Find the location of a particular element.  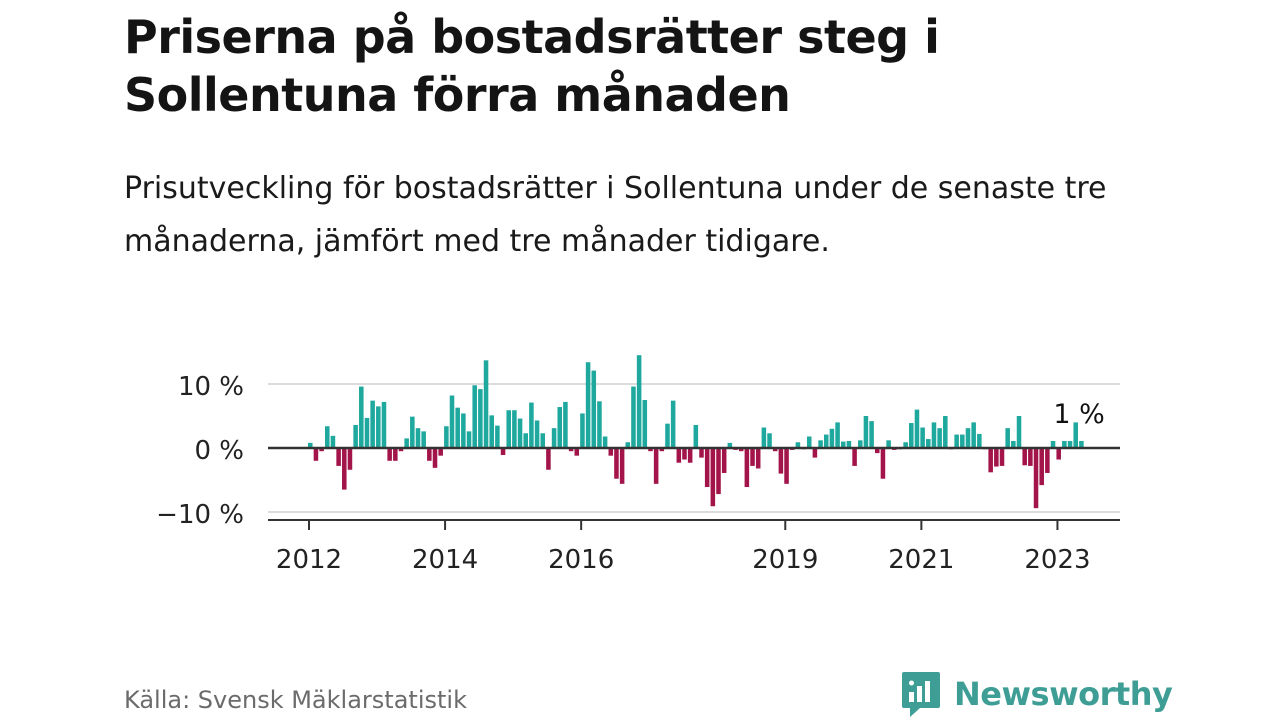

x-tick-label: 2012 is located at coordinates (309, 560).